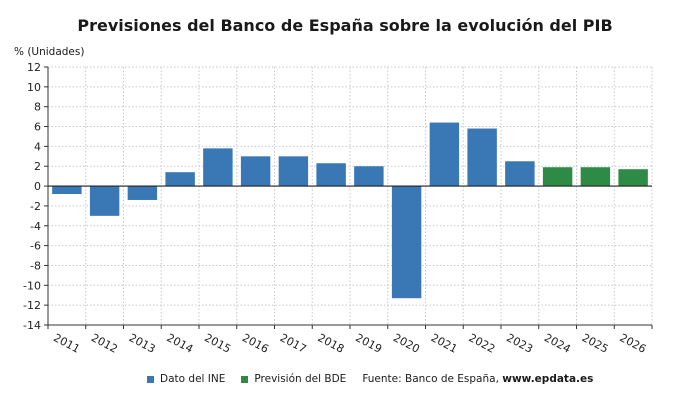  Describe the element at coordinates (150, 379) in the screenshot. I see `legend-swatch-ine` at that location.